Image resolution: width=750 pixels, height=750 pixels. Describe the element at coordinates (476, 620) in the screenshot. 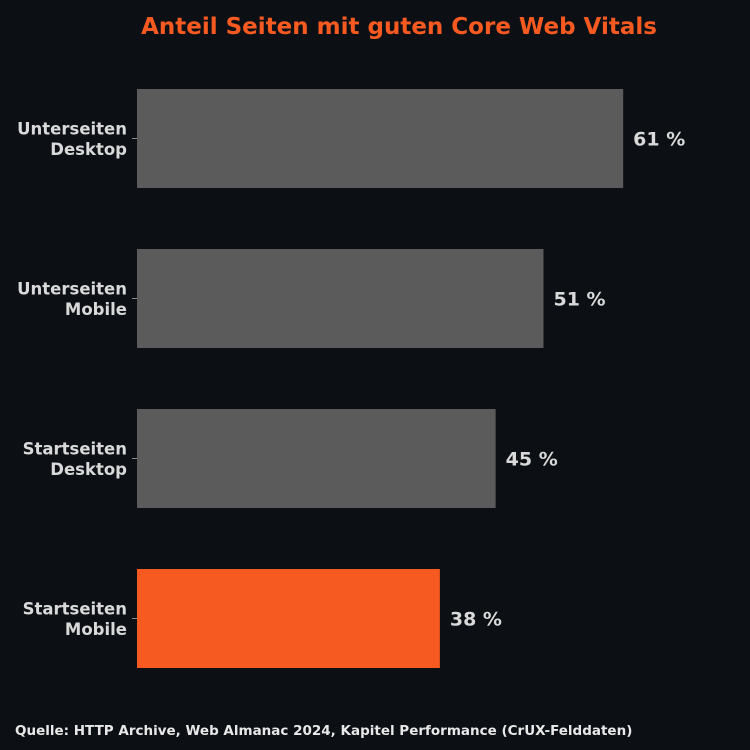

I see `value-label-3: 38 %` at that location.